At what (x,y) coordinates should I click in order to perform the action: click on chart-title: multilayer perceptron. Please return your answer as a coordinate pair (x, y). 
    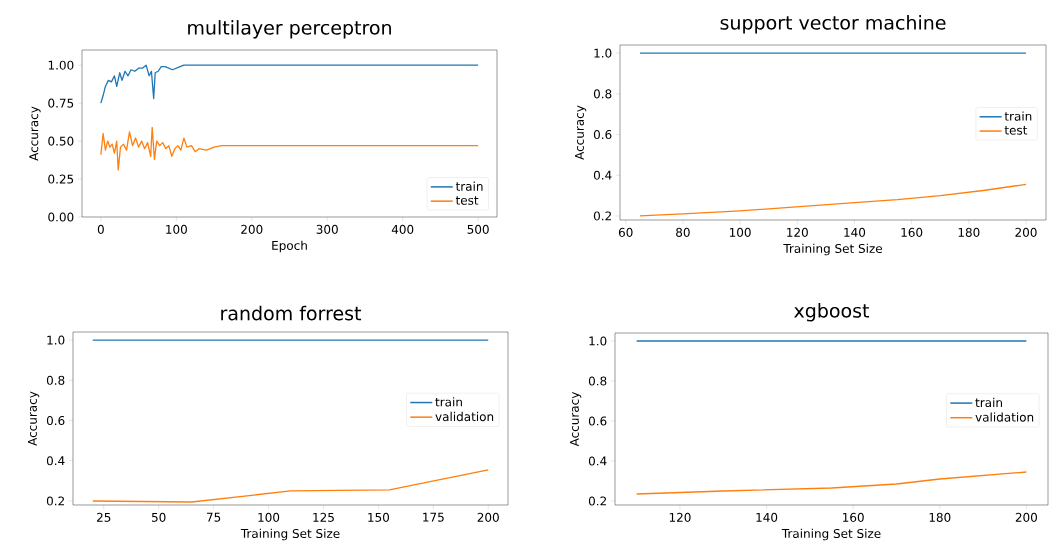
    Looking at the image, I should click on (289, 29).